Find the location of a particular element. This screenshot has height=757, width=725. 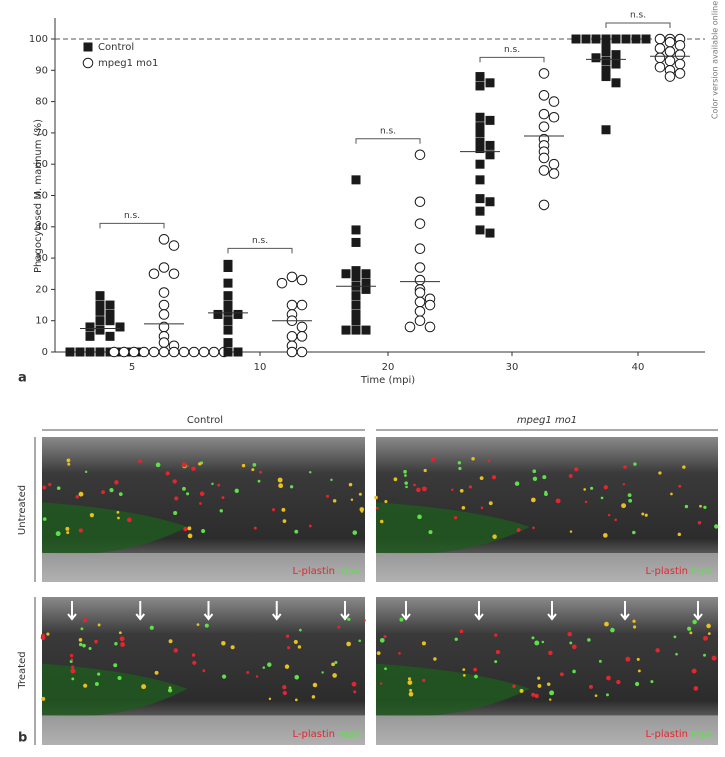

image-label: mpx is located at coordinates (702, 734).